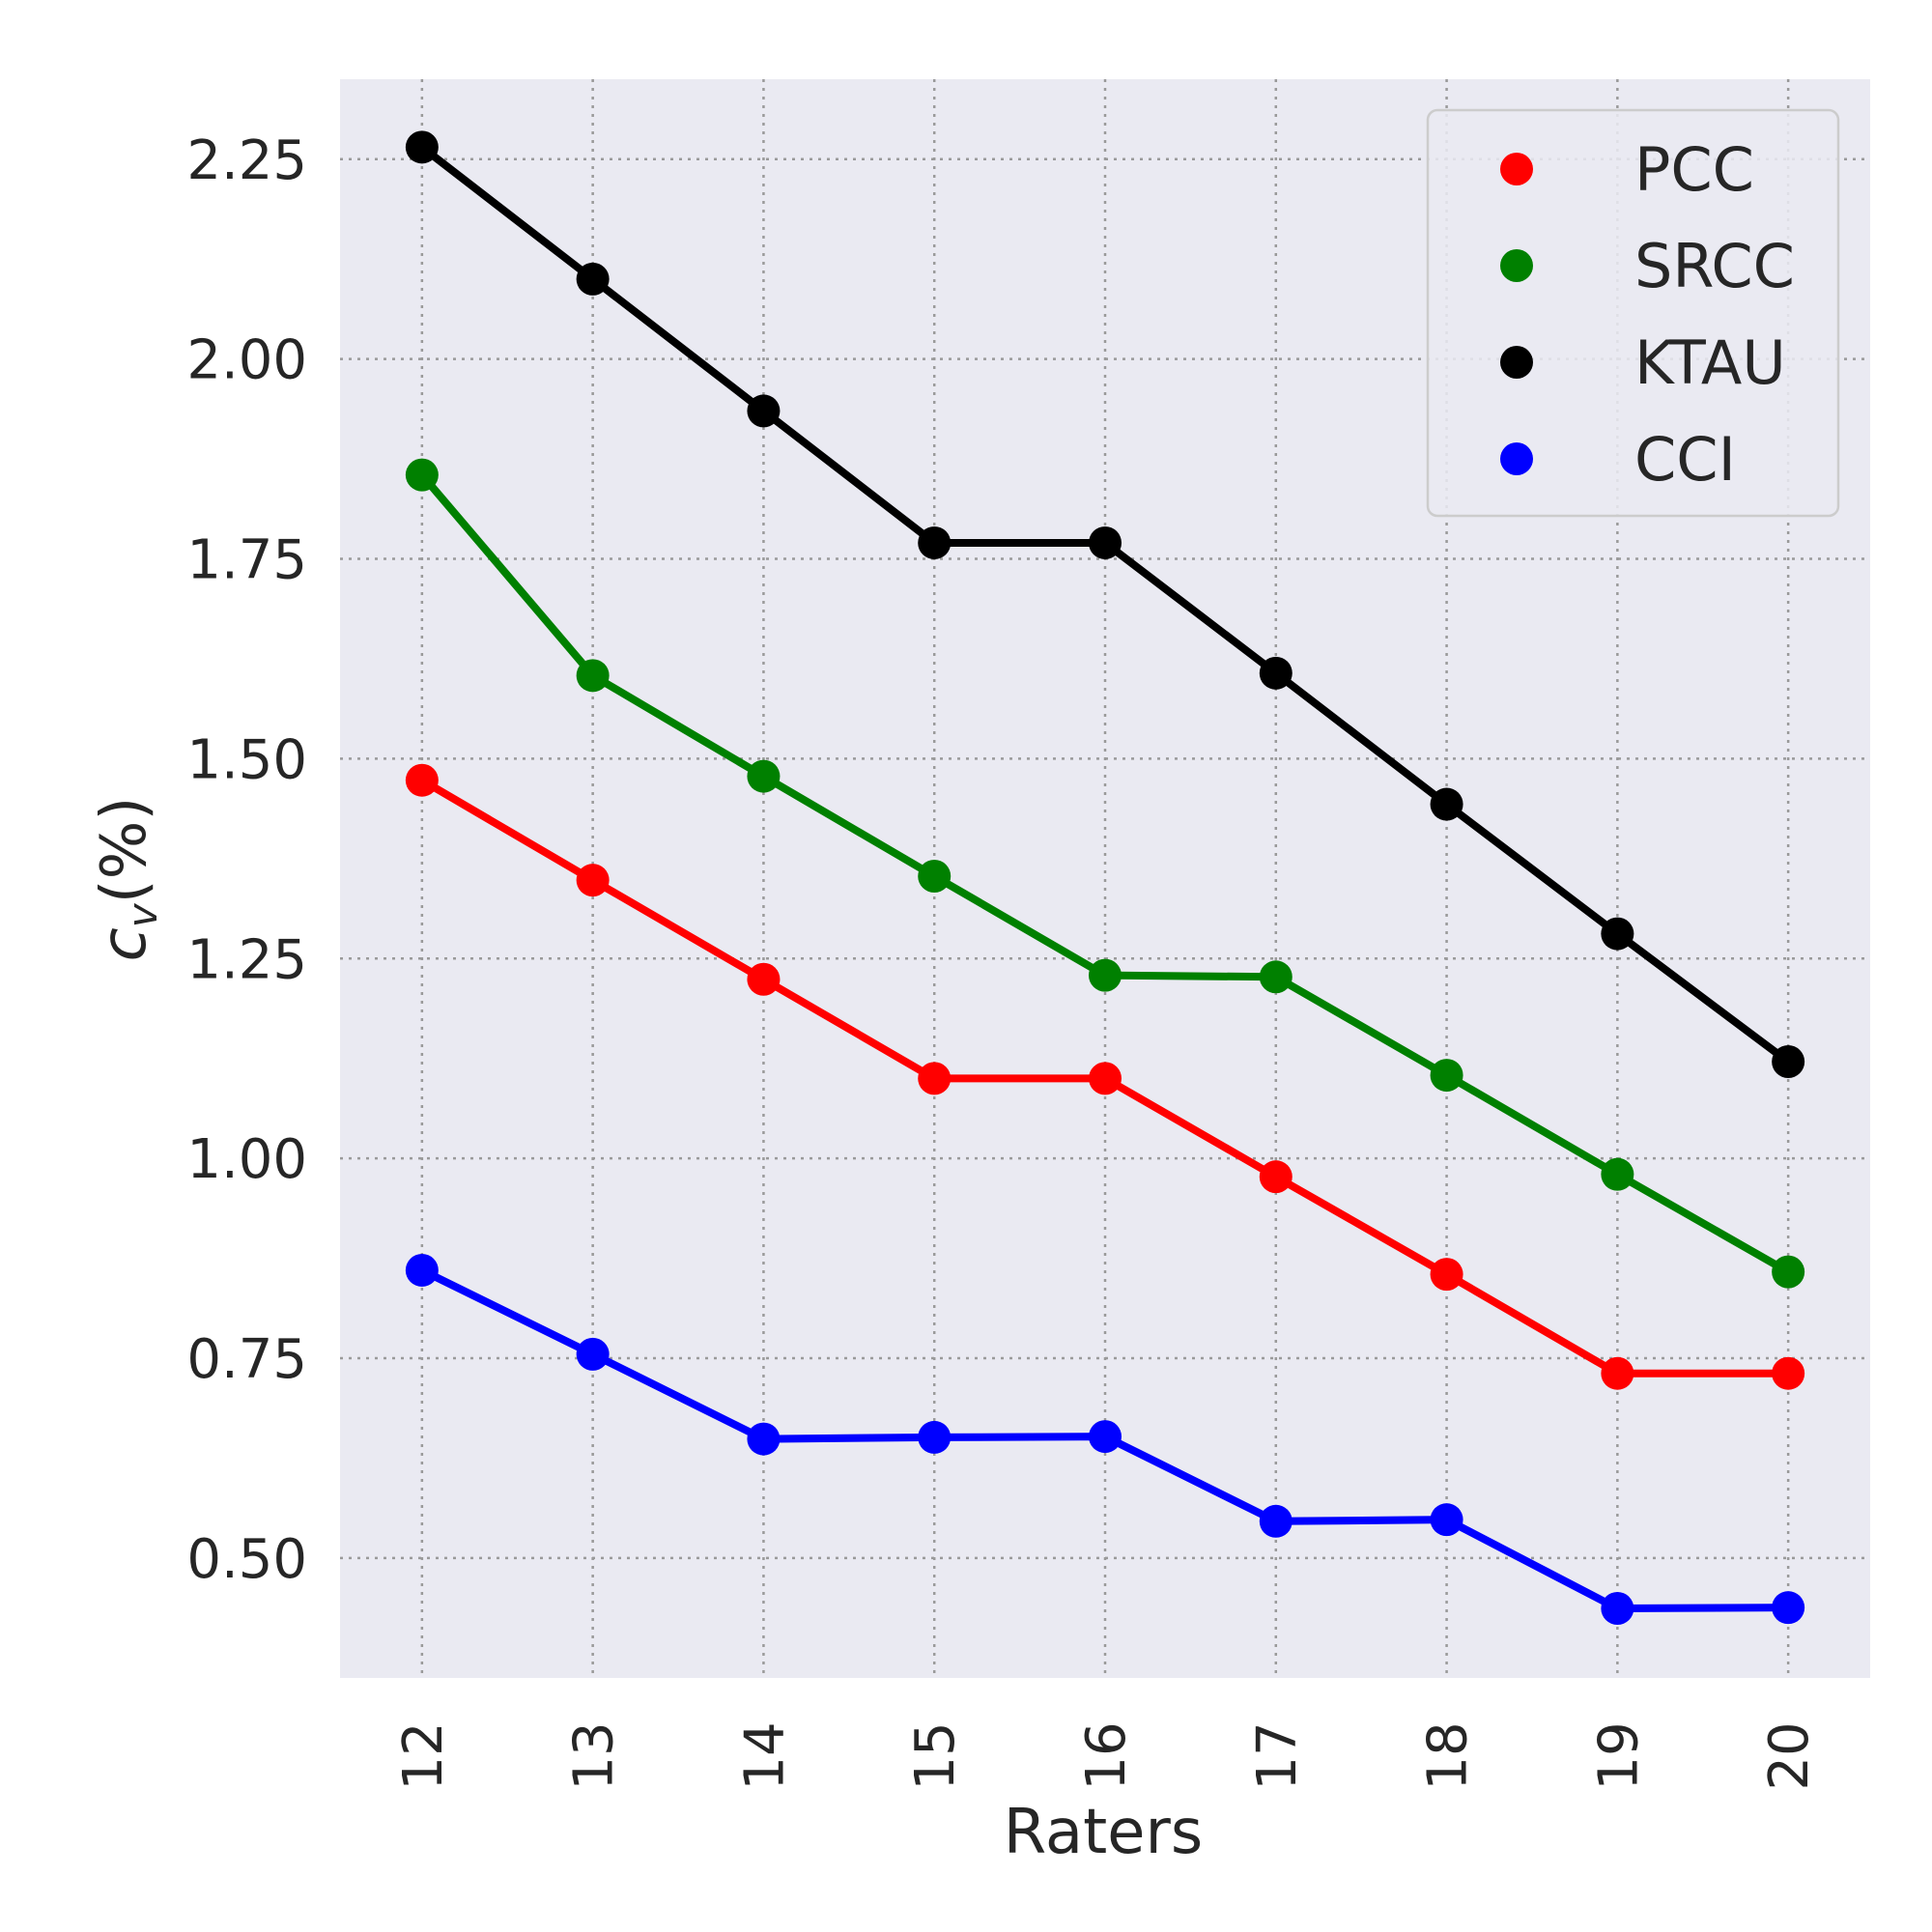 The image size is (1932, 1932). What do you see at coordinates (246, 860) in the screenshot?
I see `y-axis-ticks: 0.50 0.75 1.00 1.25 1.50 1.75 2.00 2.25` at bounding box center [246, 860].